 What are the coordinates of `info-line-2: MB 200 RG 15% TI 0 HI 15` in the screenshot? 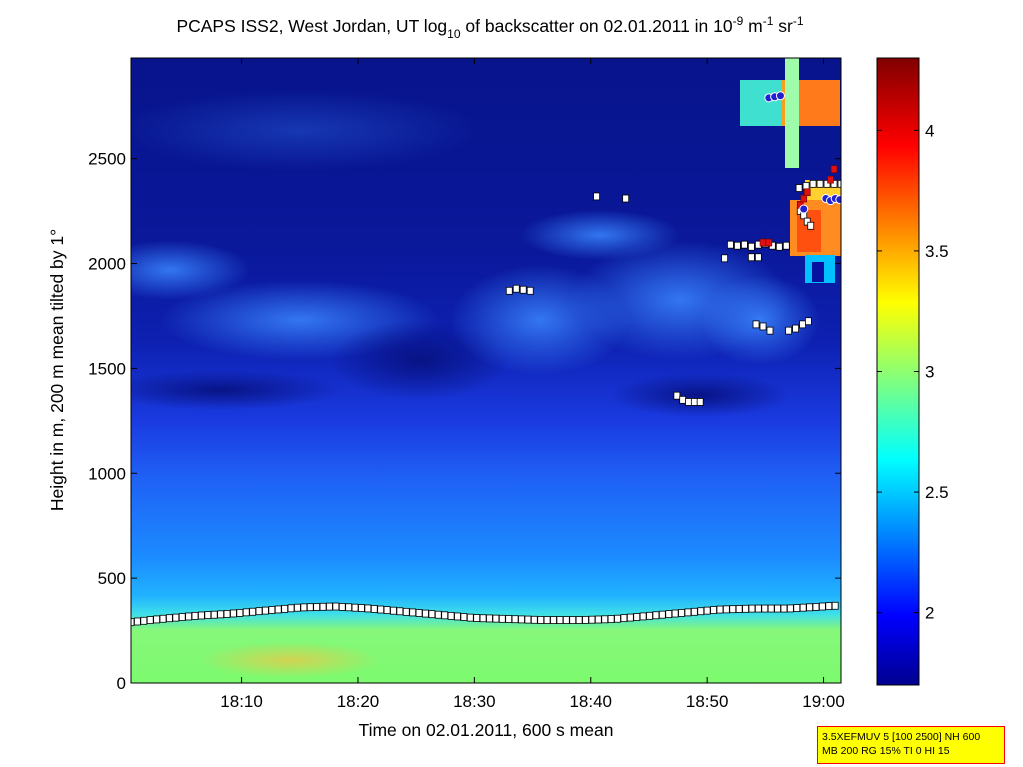 It's located at (886, 751).